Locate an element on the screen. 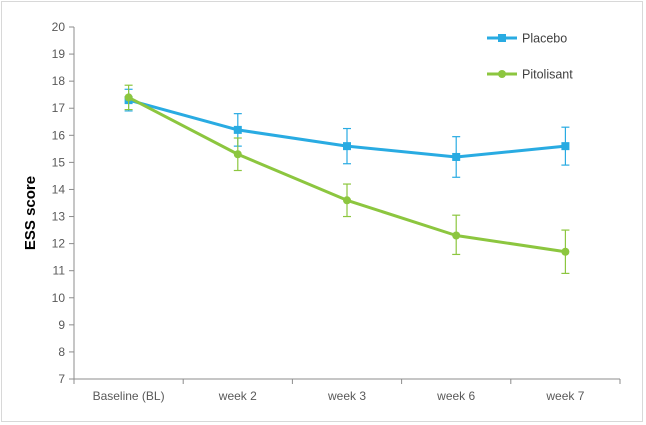 Image resolution: width=646 pixels, height=425 pixels. x-tick-label: week 3 is located at coordinates (346, 396).